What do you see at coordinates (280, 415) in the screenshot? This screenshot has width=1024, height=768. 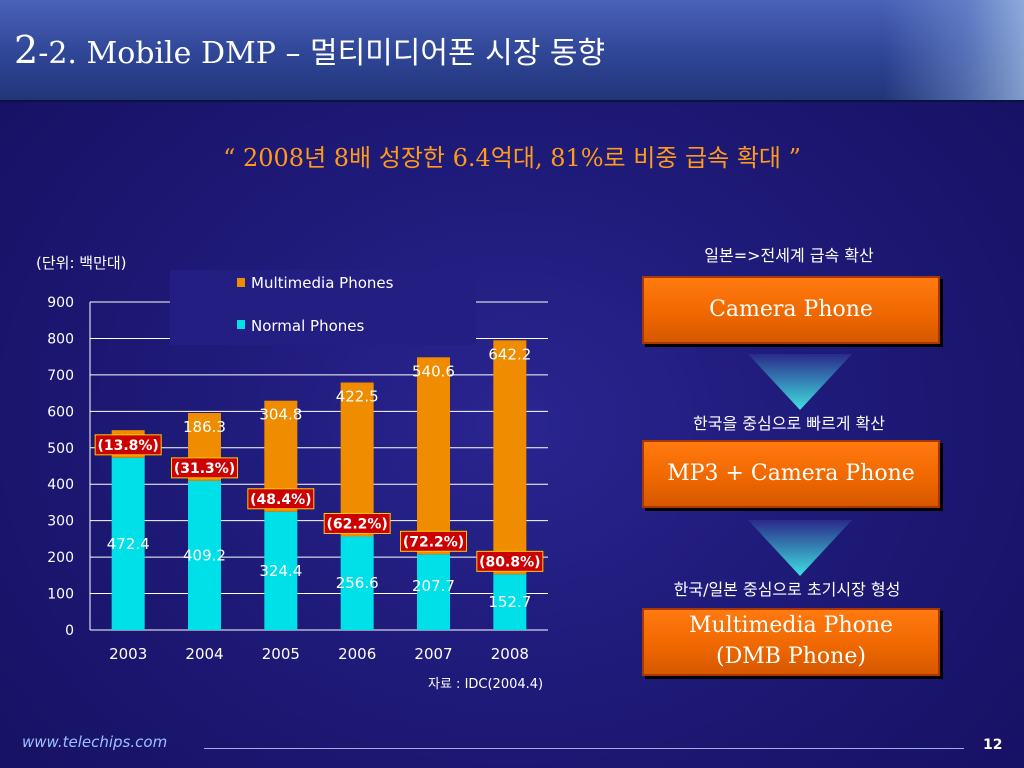 I see `multimedia-value-label: 304.8` at bounding box center [280, 415].